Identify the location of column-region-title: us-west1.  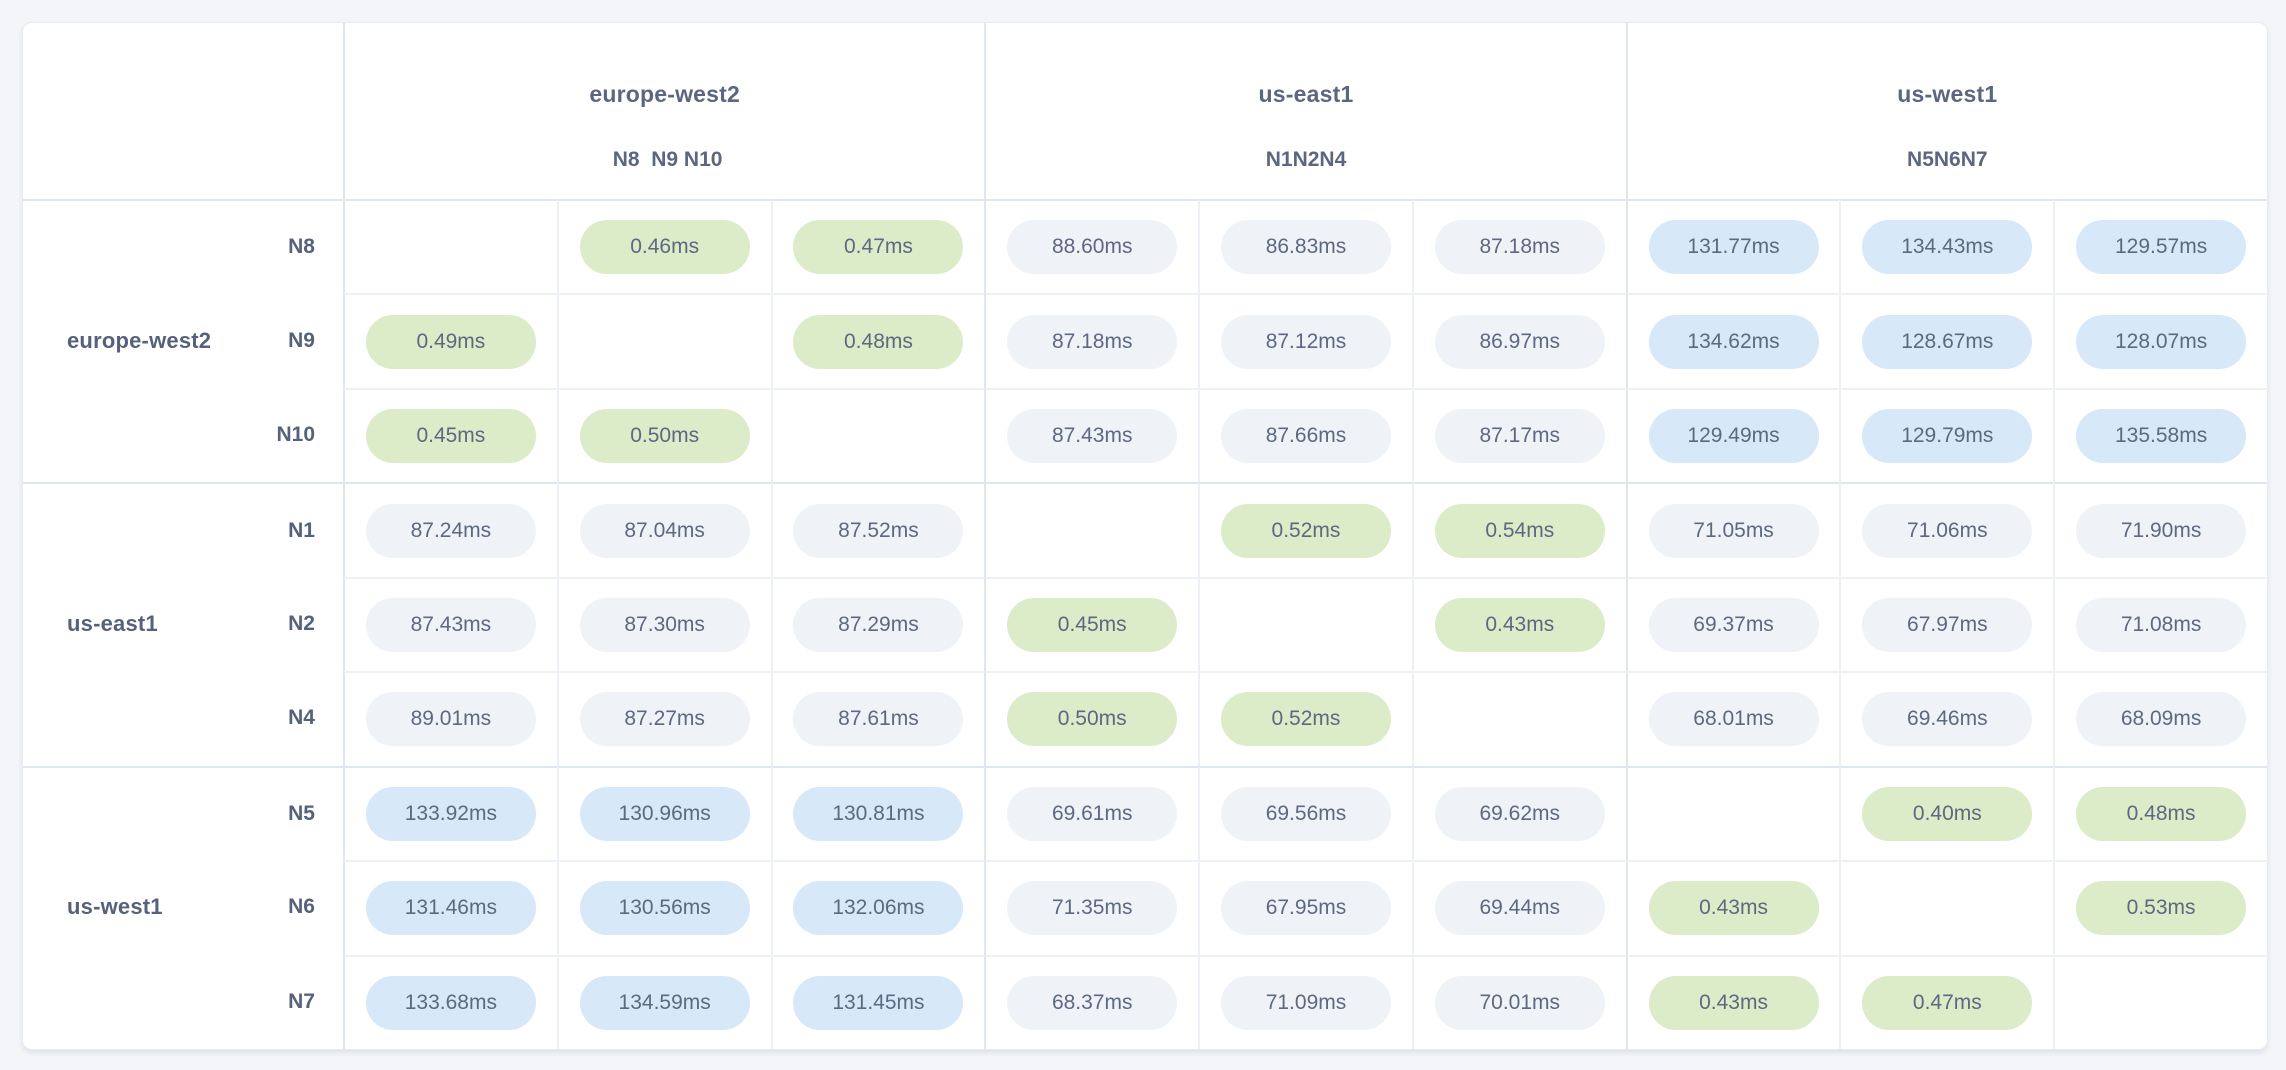
(1947, 93).